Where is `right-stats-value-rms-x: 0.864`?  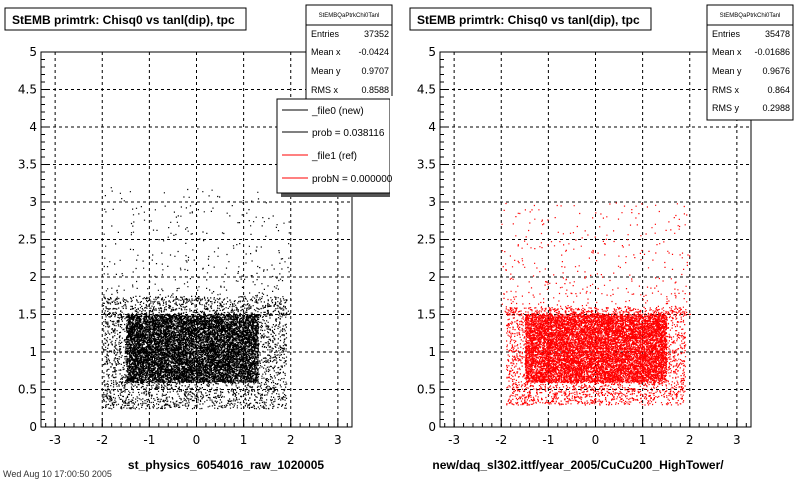 right-stats-value-rms-x: 0.864 is located at coordinates (778, 90).